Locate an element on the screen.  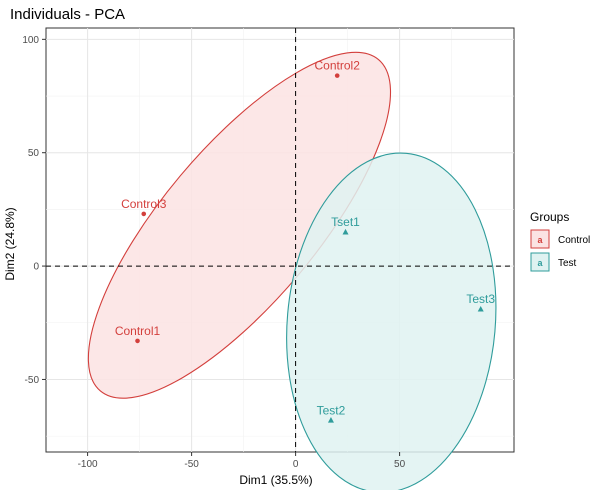
legend-key-test is located at coordinates (540, 262).